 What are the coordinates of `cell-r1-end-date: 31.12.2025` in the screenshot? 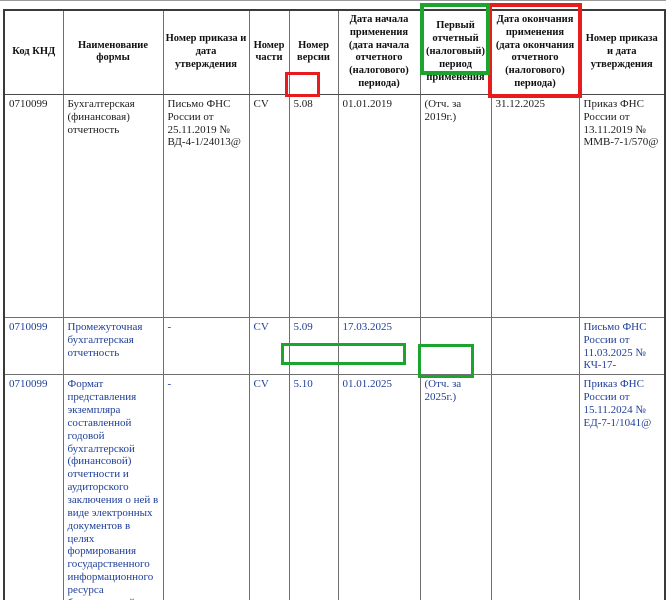 It's located at (535, 205).